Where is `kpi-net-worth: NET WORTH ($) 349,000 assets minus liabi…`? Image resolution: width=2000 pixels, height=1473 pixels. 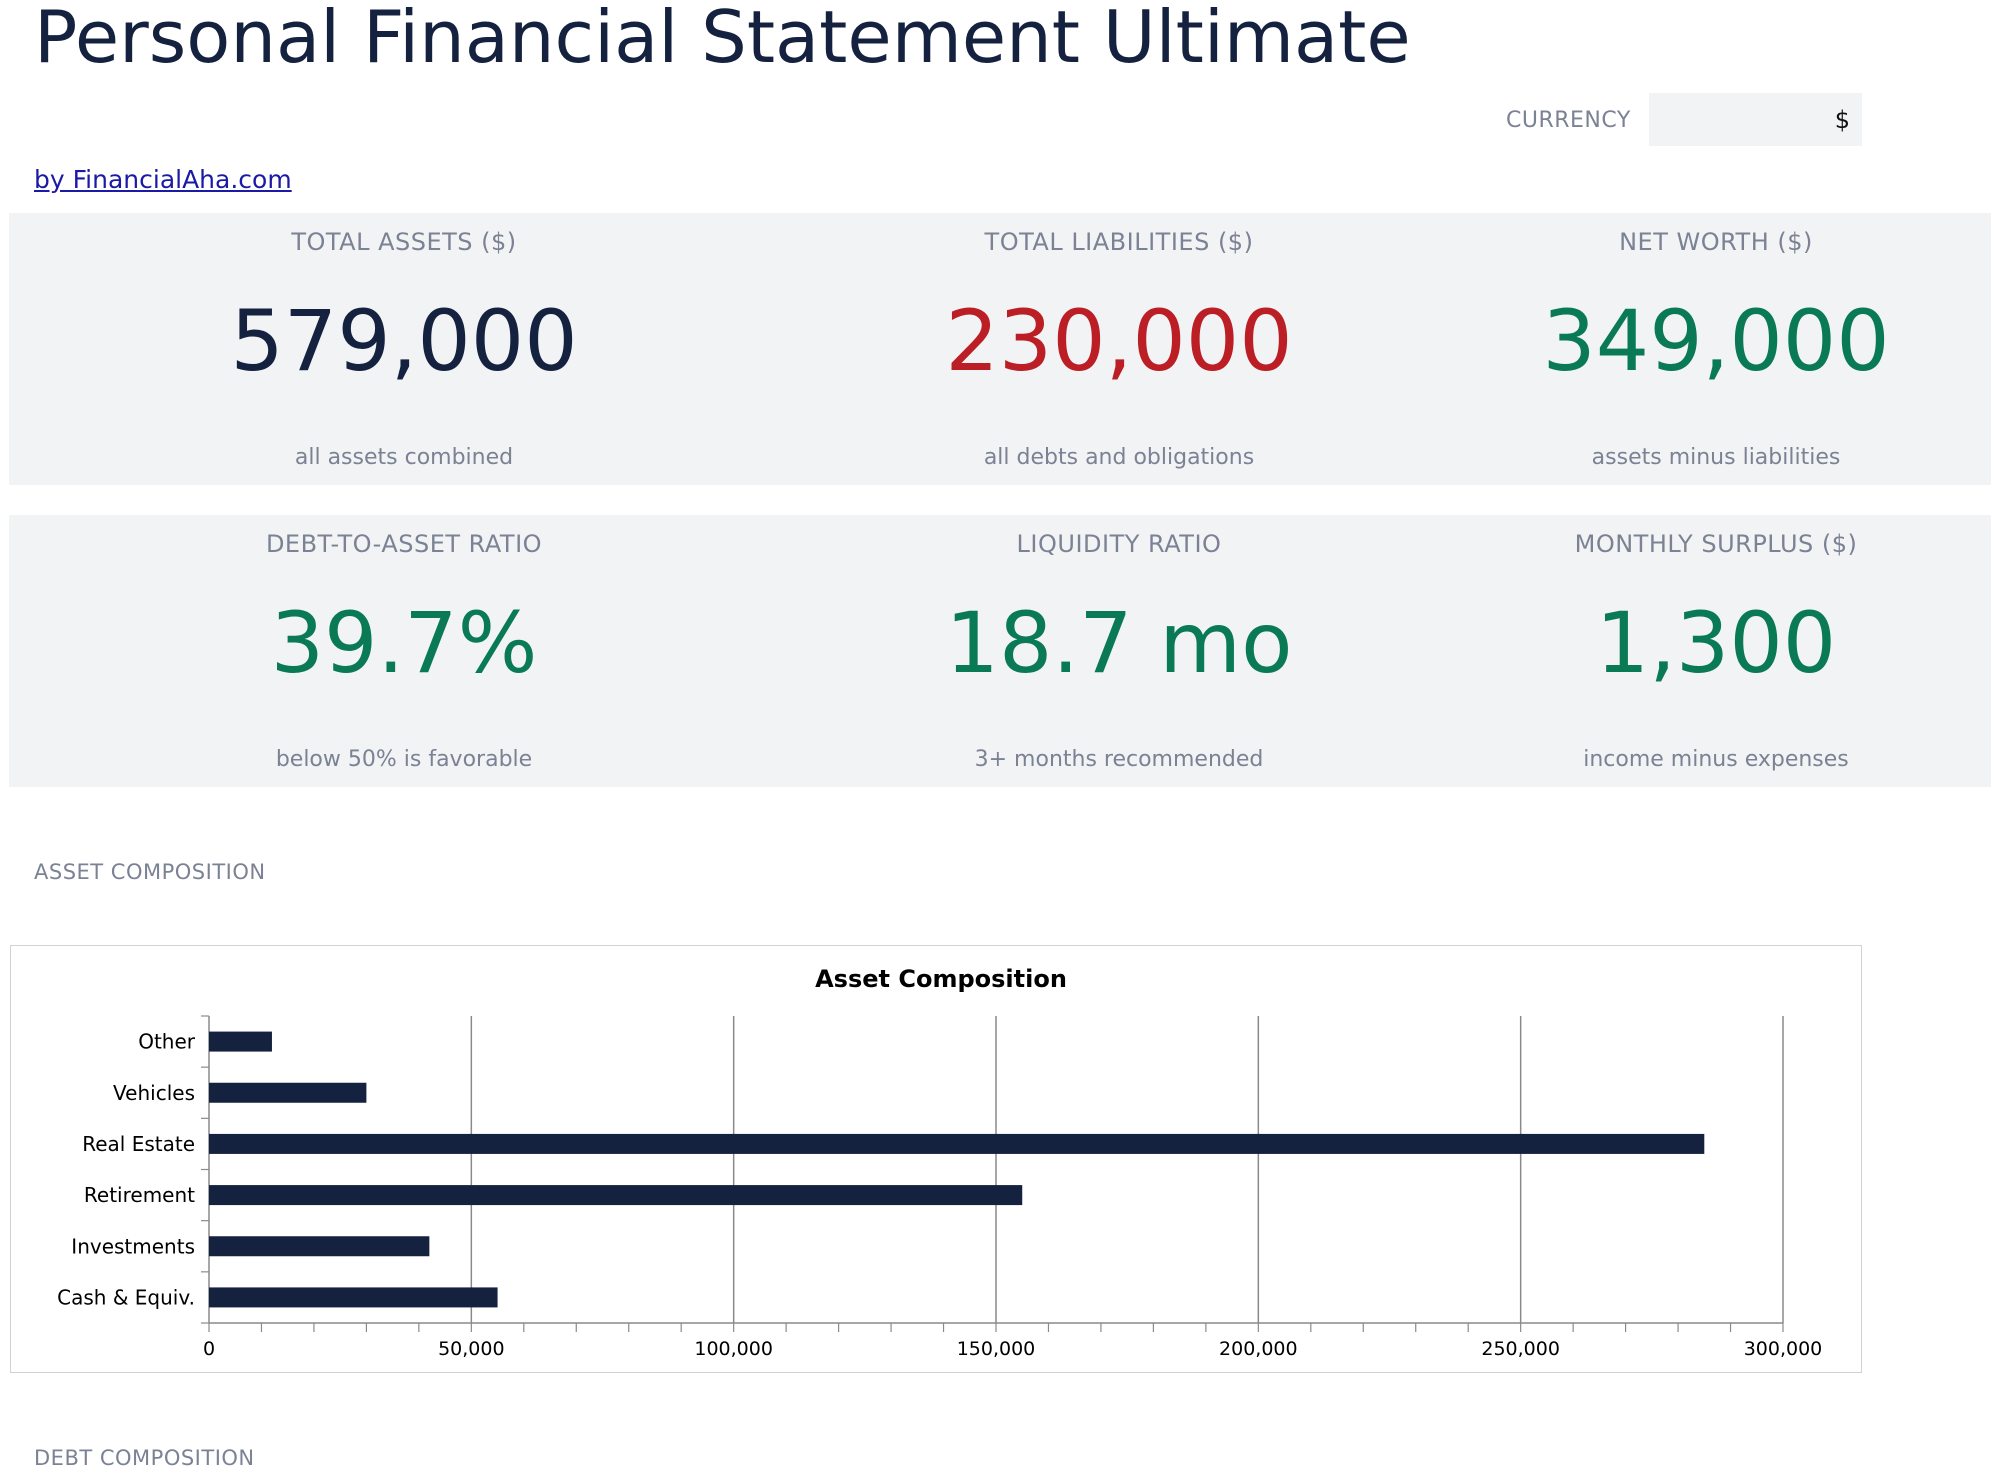
kpi-net-worth: NET WORTH ($) 349,000 assets minus liabi… is located at coordinates (1708, 349).